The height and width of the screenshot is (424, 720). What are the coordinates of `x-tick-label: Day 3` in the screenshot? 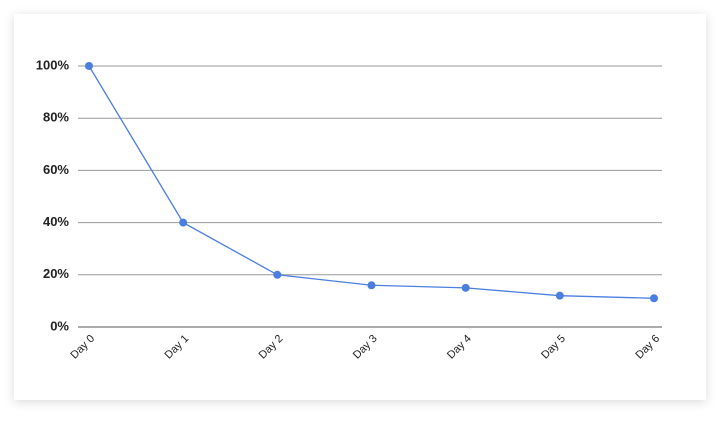 It's located at (365, 347).